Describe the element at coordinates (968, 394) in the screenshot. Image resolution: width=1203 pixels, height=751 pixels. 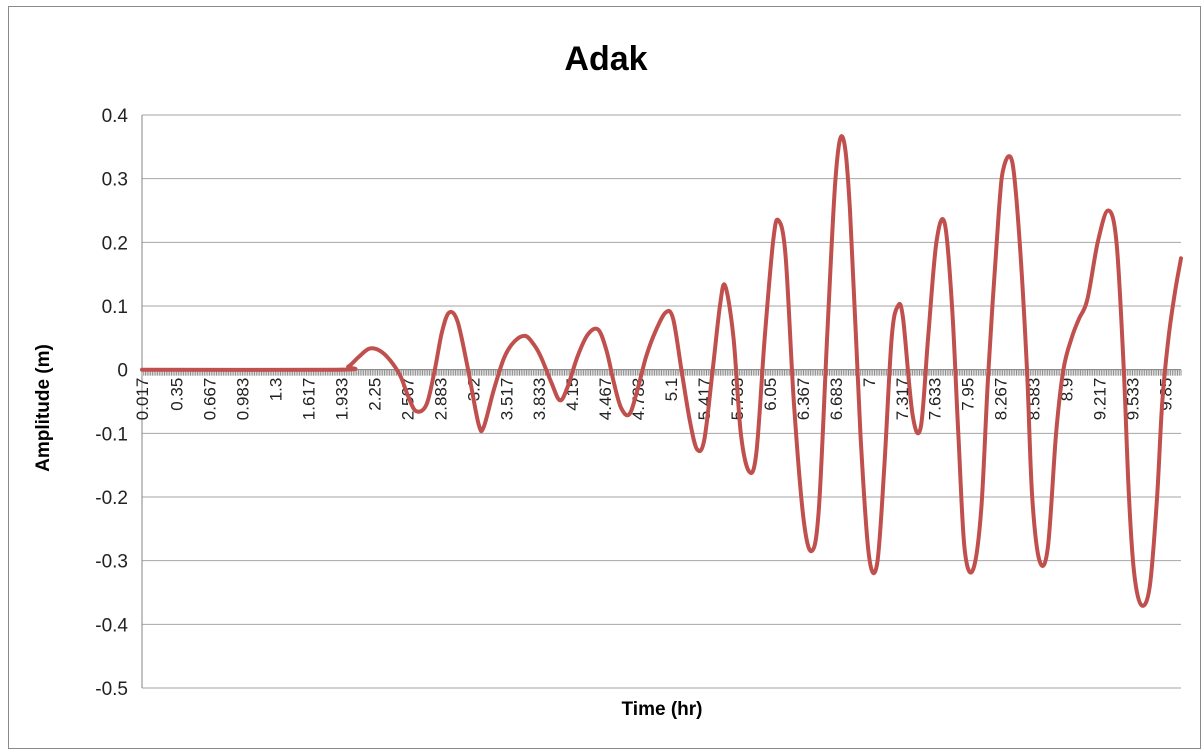
I see `x-tick-label: 7.95` at that location.